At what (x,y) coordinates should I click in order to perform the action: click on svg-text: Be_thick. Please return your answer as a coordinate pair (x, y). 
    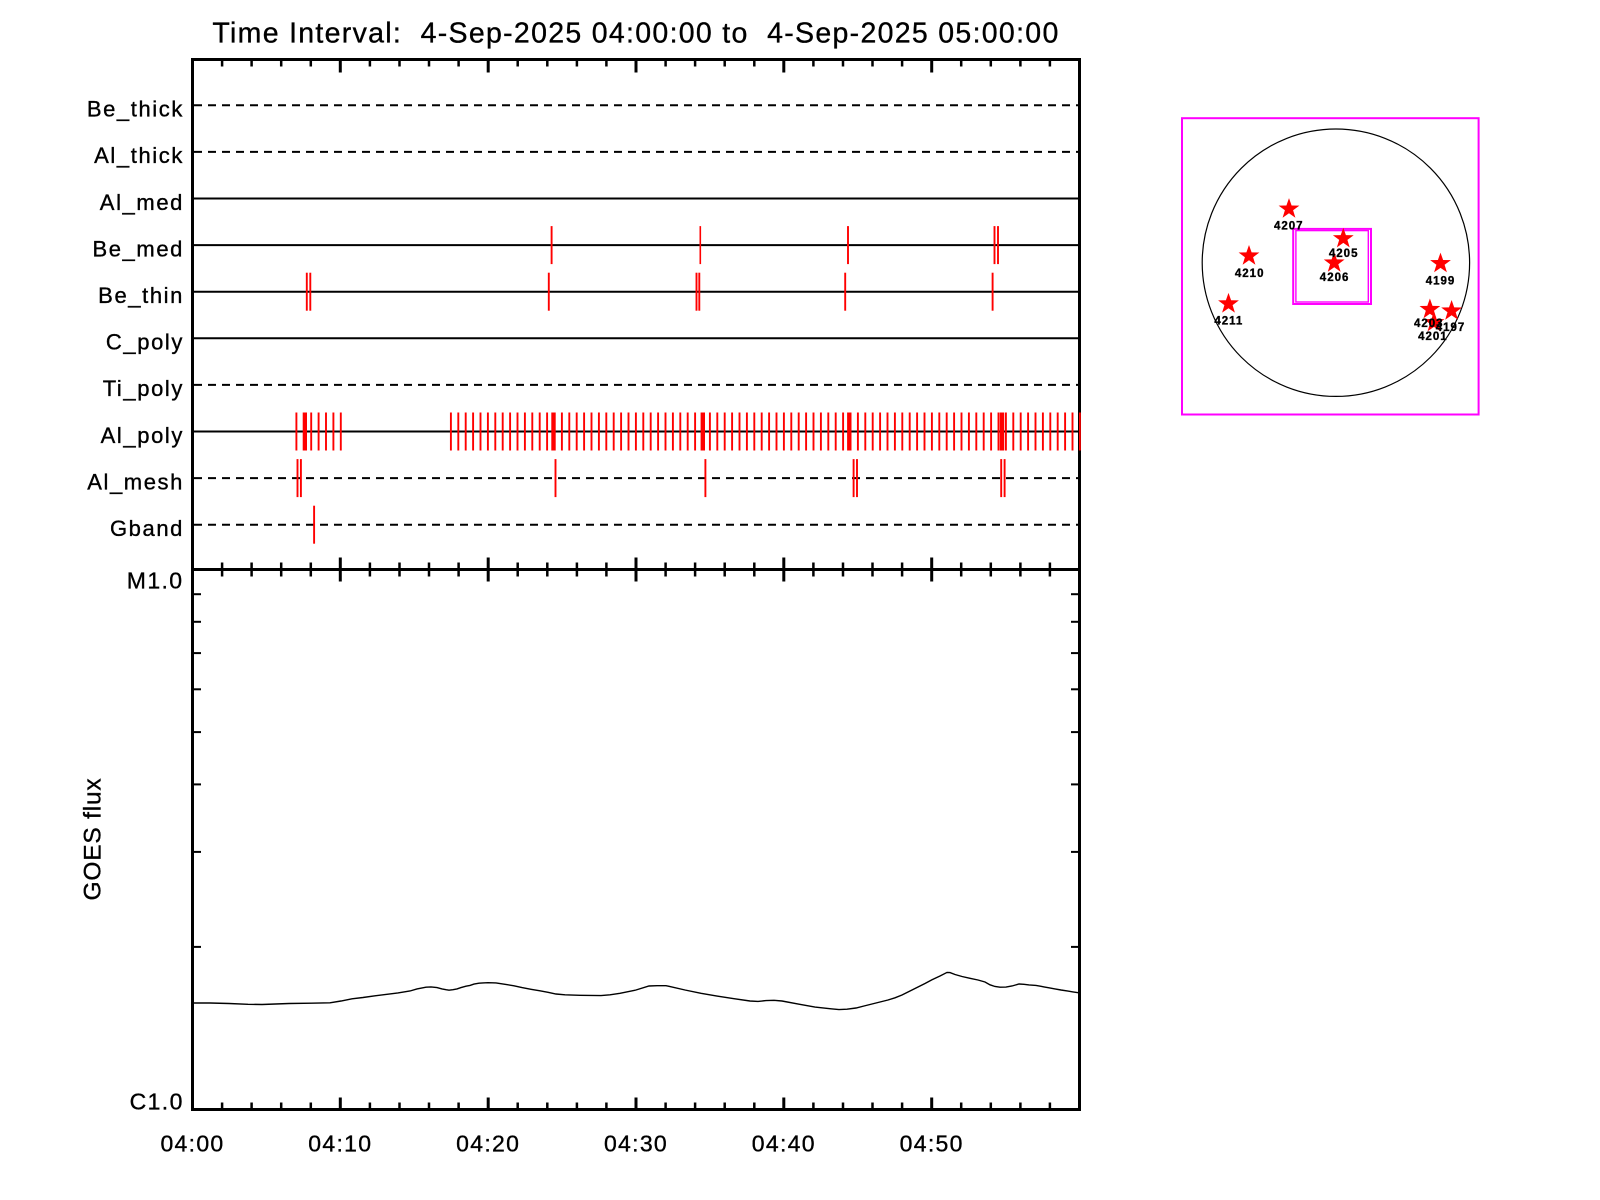
    Looking at the image, I should click on (135, 109).